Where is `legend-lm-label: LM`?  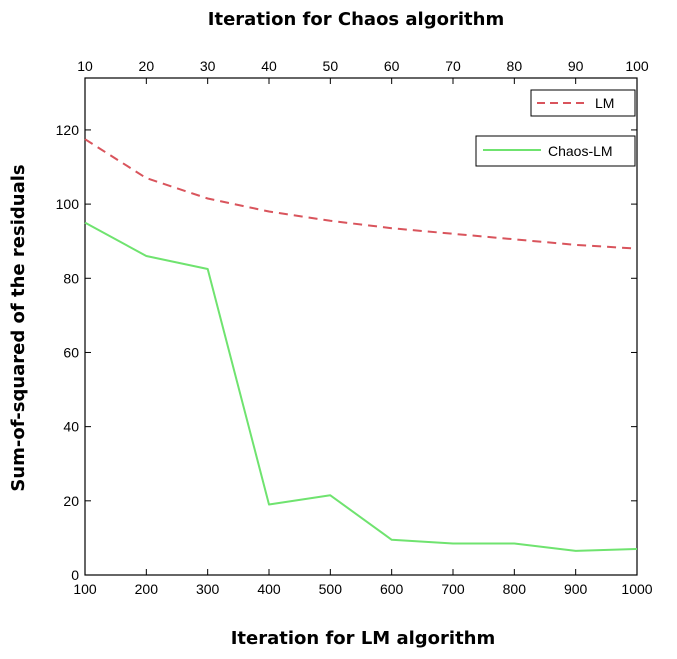 legend-lm-label: LM is located at coordinates (604, 103).